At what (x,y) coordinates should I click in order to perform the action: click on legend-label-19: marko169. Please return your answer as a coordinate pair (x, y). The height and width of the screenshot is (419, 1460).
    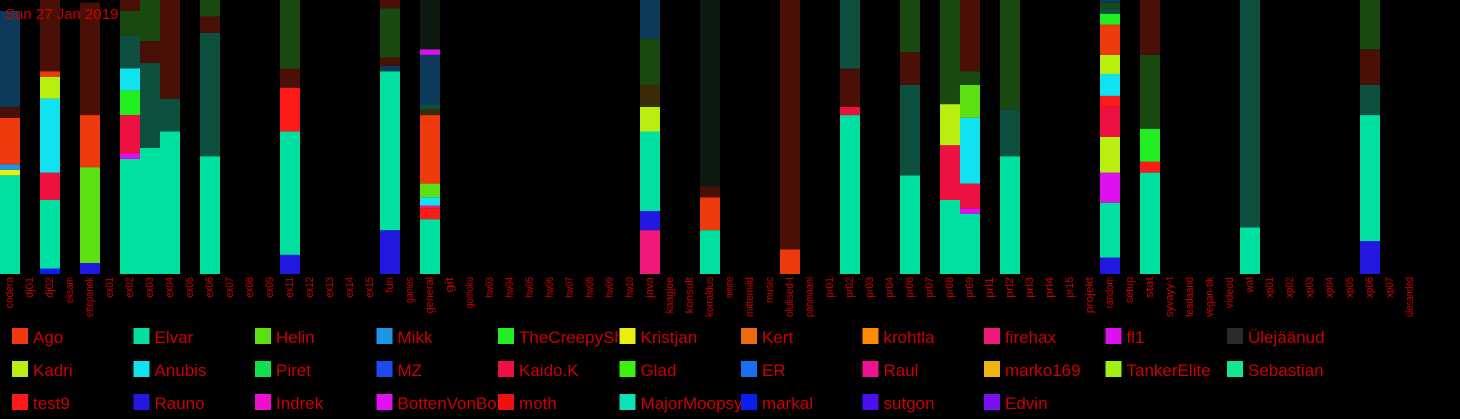
    Looking at the image, I should click on (1043, 370).